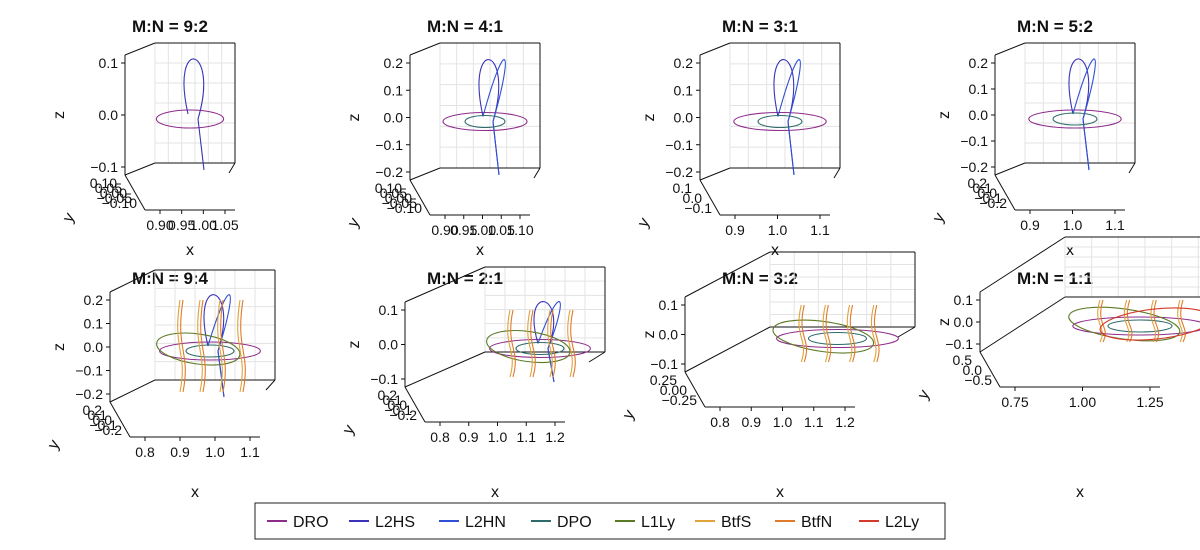 Image resolution: width=1200 pixels, height=550 pixels. I want to click on z-tick-label: 0.2, so click(94, 300).